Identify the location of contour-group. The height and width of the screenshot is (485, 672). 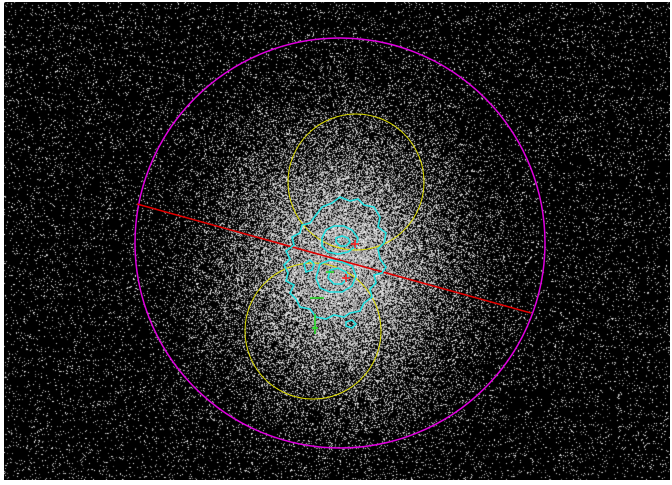
(335, 262).